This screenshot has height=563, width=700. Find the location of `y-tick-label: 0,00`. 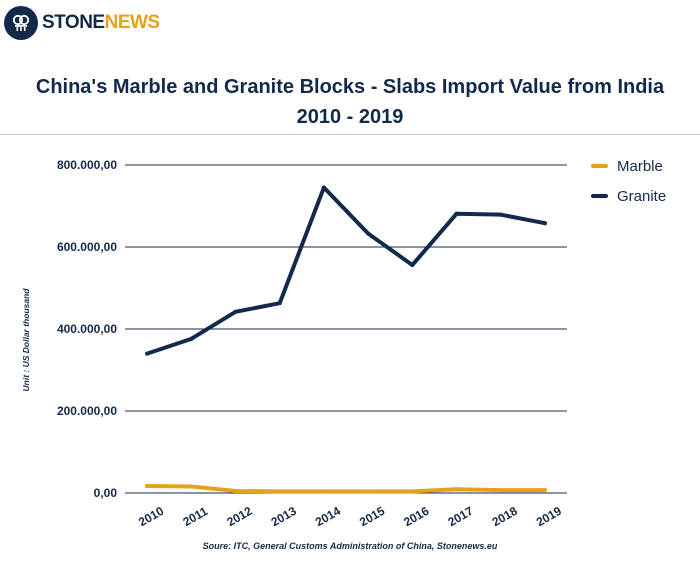

y-tick-label: 0,00 is located at coordinates (106, 493).